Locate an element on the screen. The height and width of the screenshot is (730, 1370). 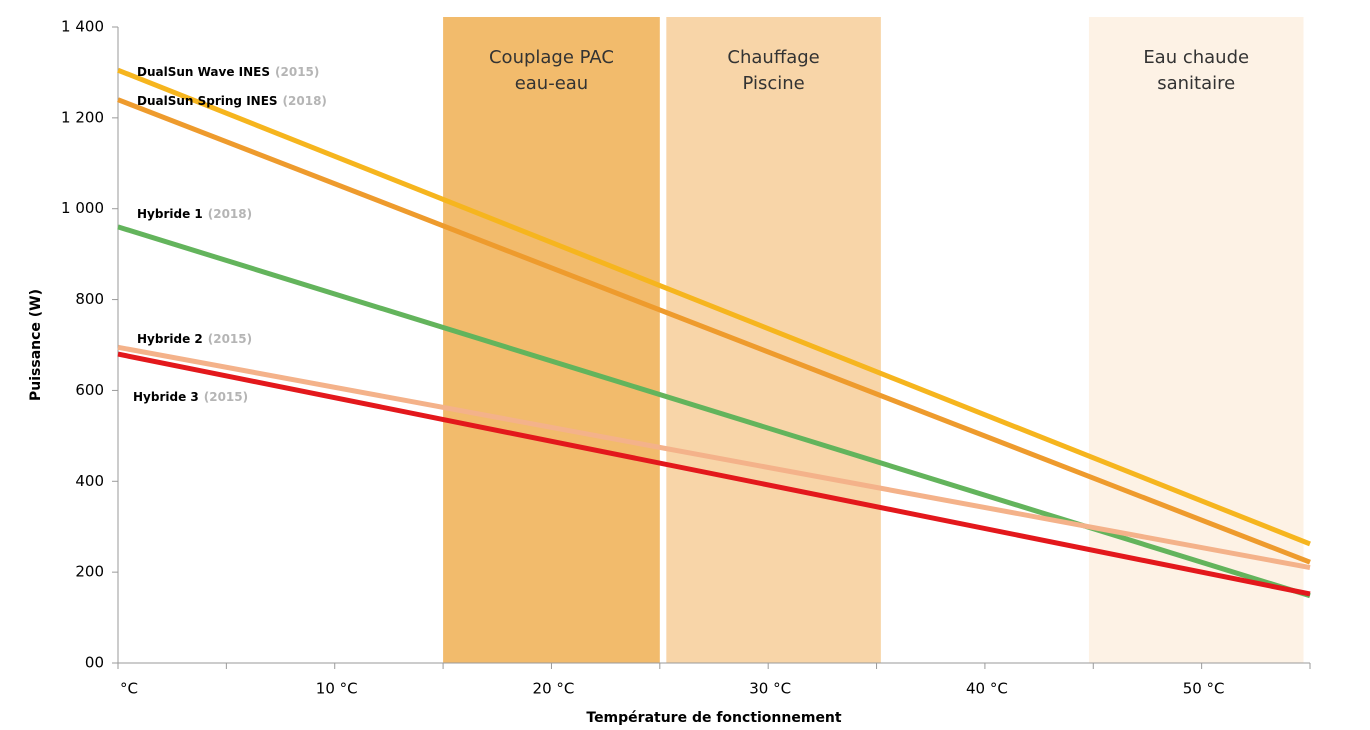
zone-label: Couplage PAC is located at coordinates (551, 57).